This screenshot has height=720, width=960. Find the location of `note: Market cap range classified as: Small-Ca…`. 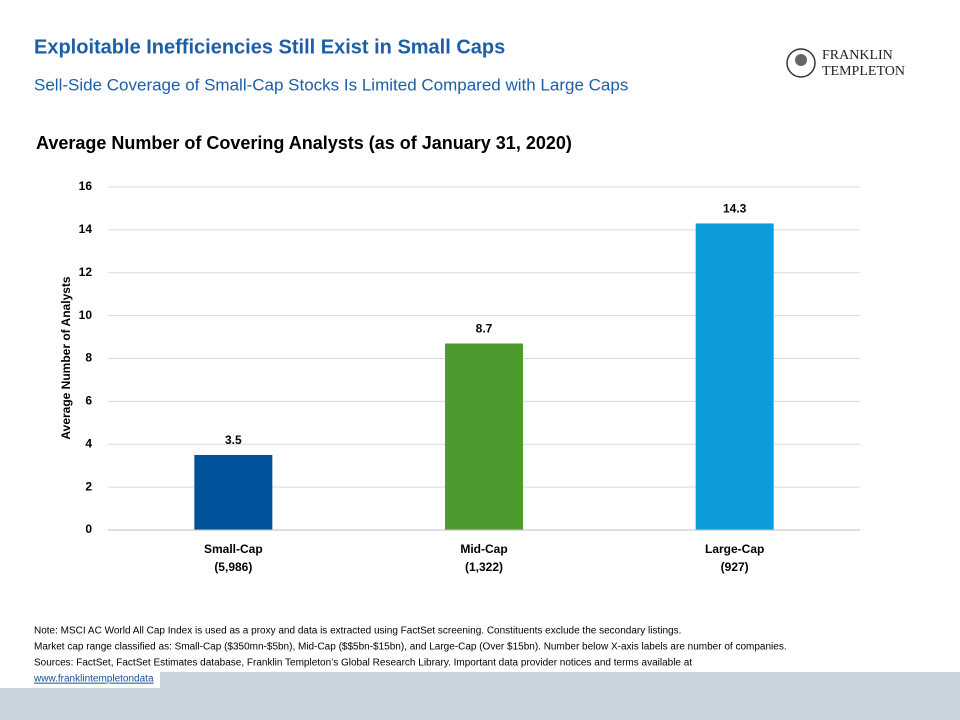

note: Market cap range classified as: Small-Ca… is located at coordinates (410, 647).